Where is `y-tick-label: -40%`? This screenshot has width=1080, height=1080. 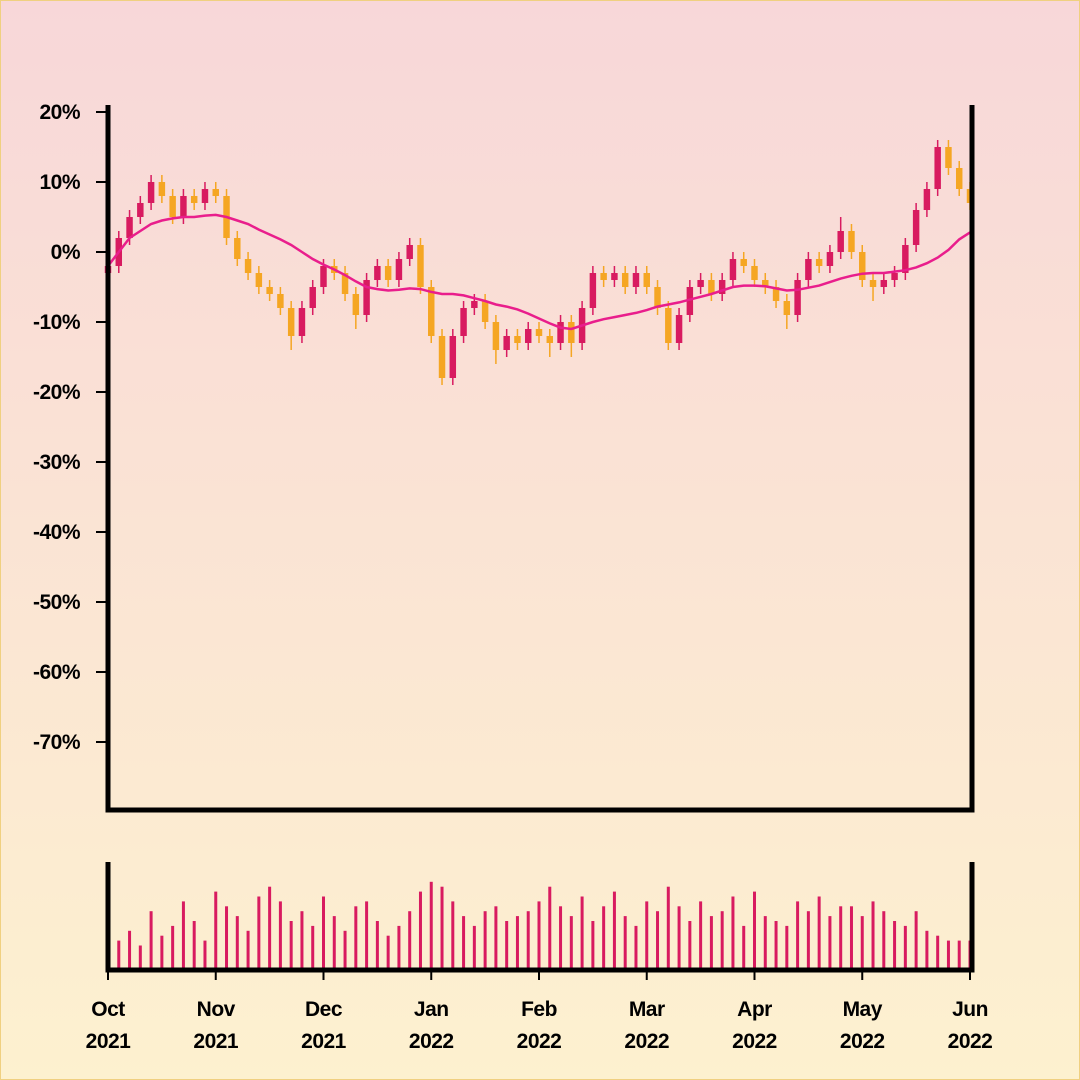 y-tick-label: -40% is located at coordinates (57, 532).